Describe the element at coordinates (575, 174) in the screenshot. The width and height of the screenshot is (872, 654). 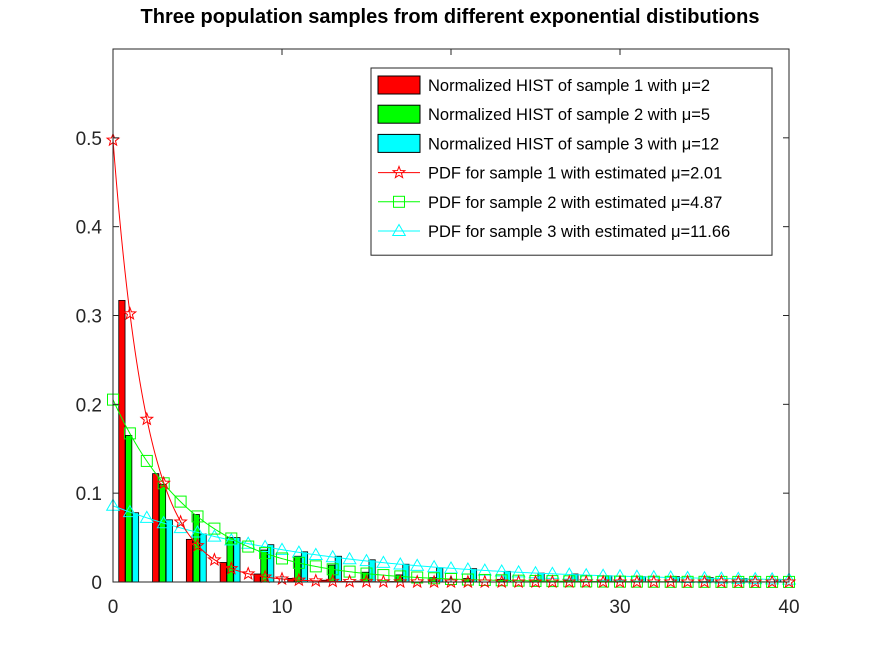
I see `legend-entry-label: PDF for sample 1 with estimated μ=2.01` at that location.